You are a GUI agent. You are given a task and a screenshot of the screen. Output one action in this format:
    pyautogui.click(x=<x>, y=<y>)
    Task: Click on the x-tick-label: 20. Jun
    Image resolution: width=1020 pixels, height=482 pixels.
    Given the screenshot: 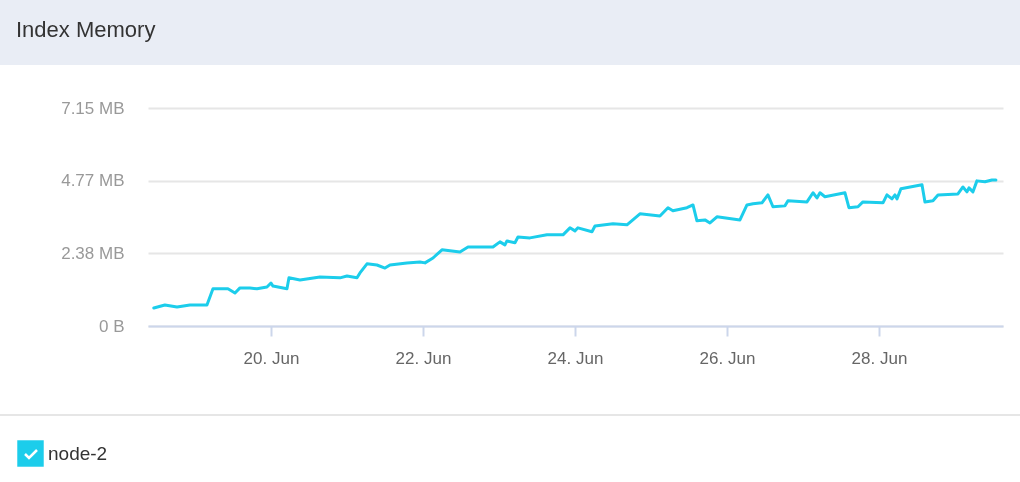 What is the action you would take?
    pyautogui.click(x=271, y=358)
    